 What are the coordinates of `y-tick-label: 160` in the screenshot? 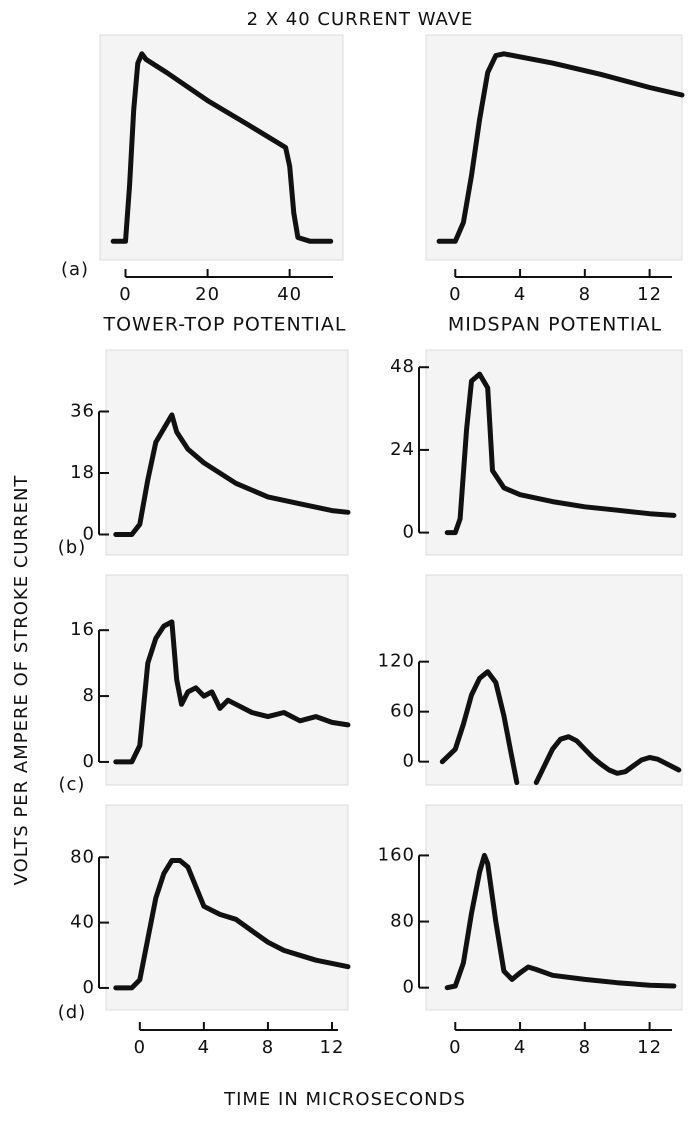 It's located at (396, 854).